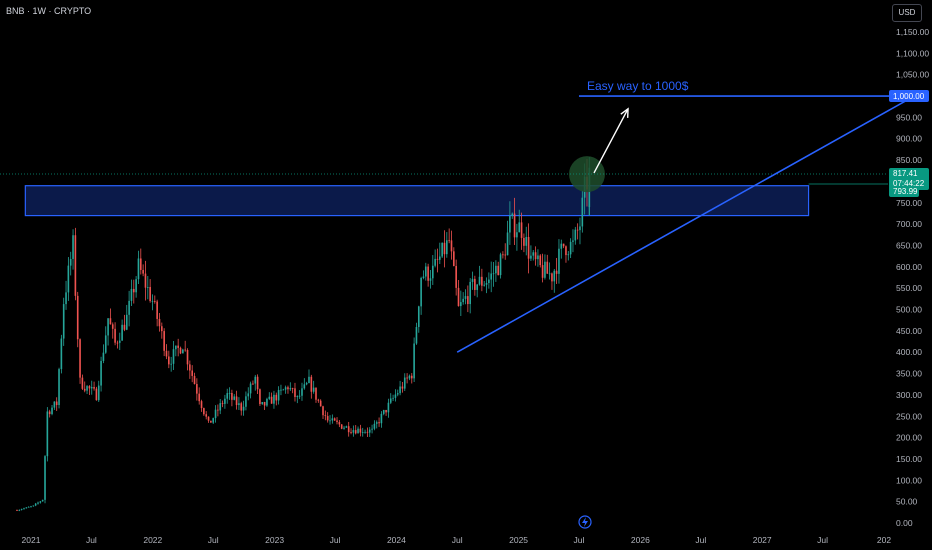 The width and height of the screenshot is (932, 550). Describe the element at coordinates (909, 139) in the screenshot. I see `y-tick-label: 900.00` at that location.